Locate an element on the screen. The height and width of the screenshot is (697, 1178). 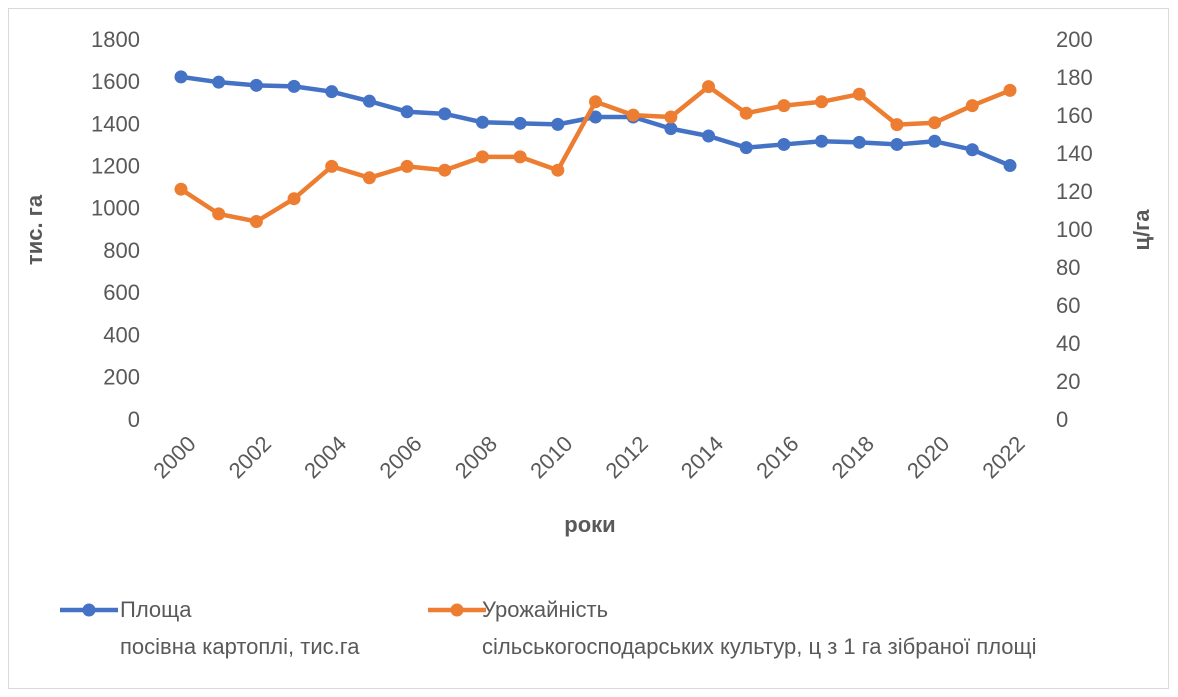
y2-tick-label: 60 is located at coordinates (1068, 305).